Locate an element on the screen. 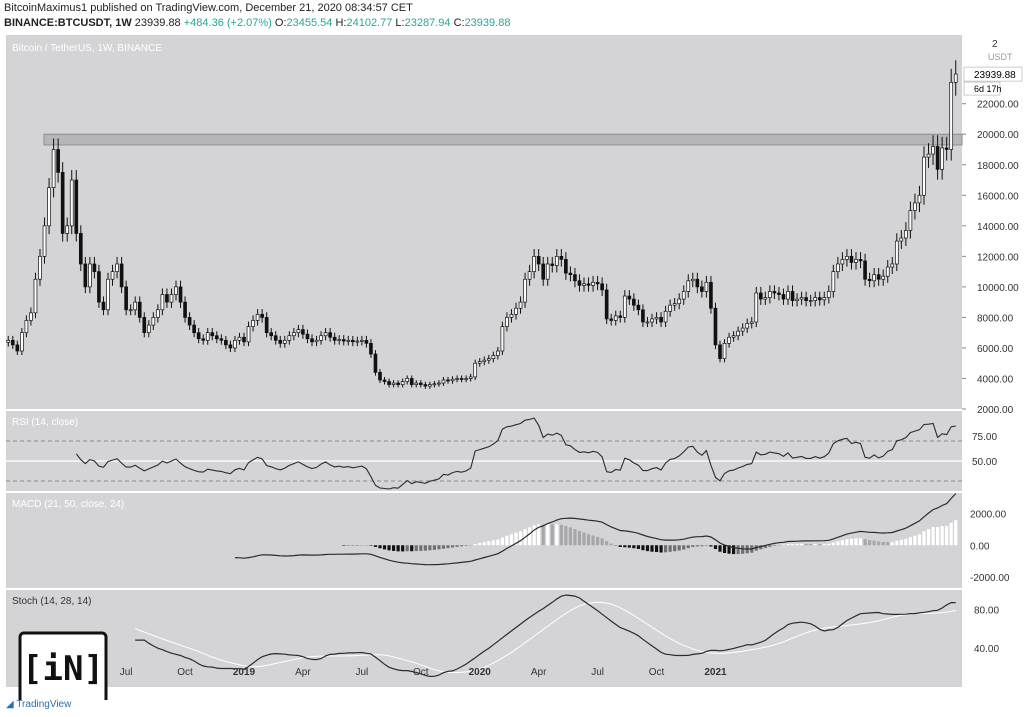 The height and width of the screenshot is (717, 1024). time-axis-label: 2021 is located at coordinates (715, 672).